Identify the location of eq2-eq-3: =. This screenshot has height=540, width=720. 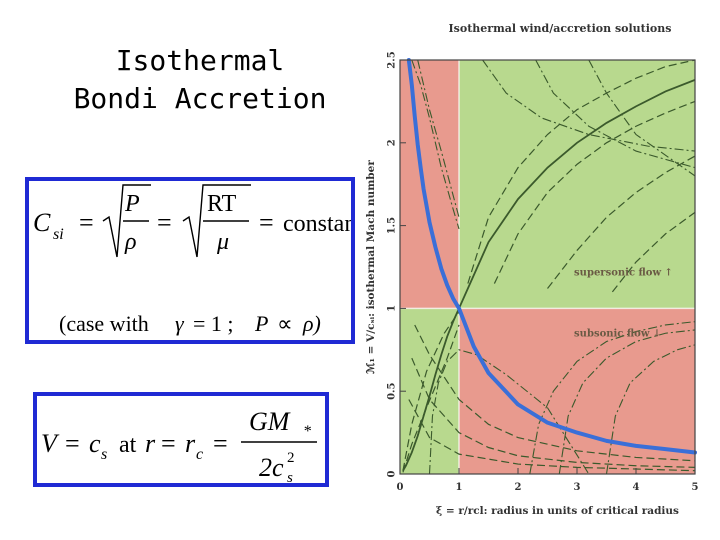
(220, 443).